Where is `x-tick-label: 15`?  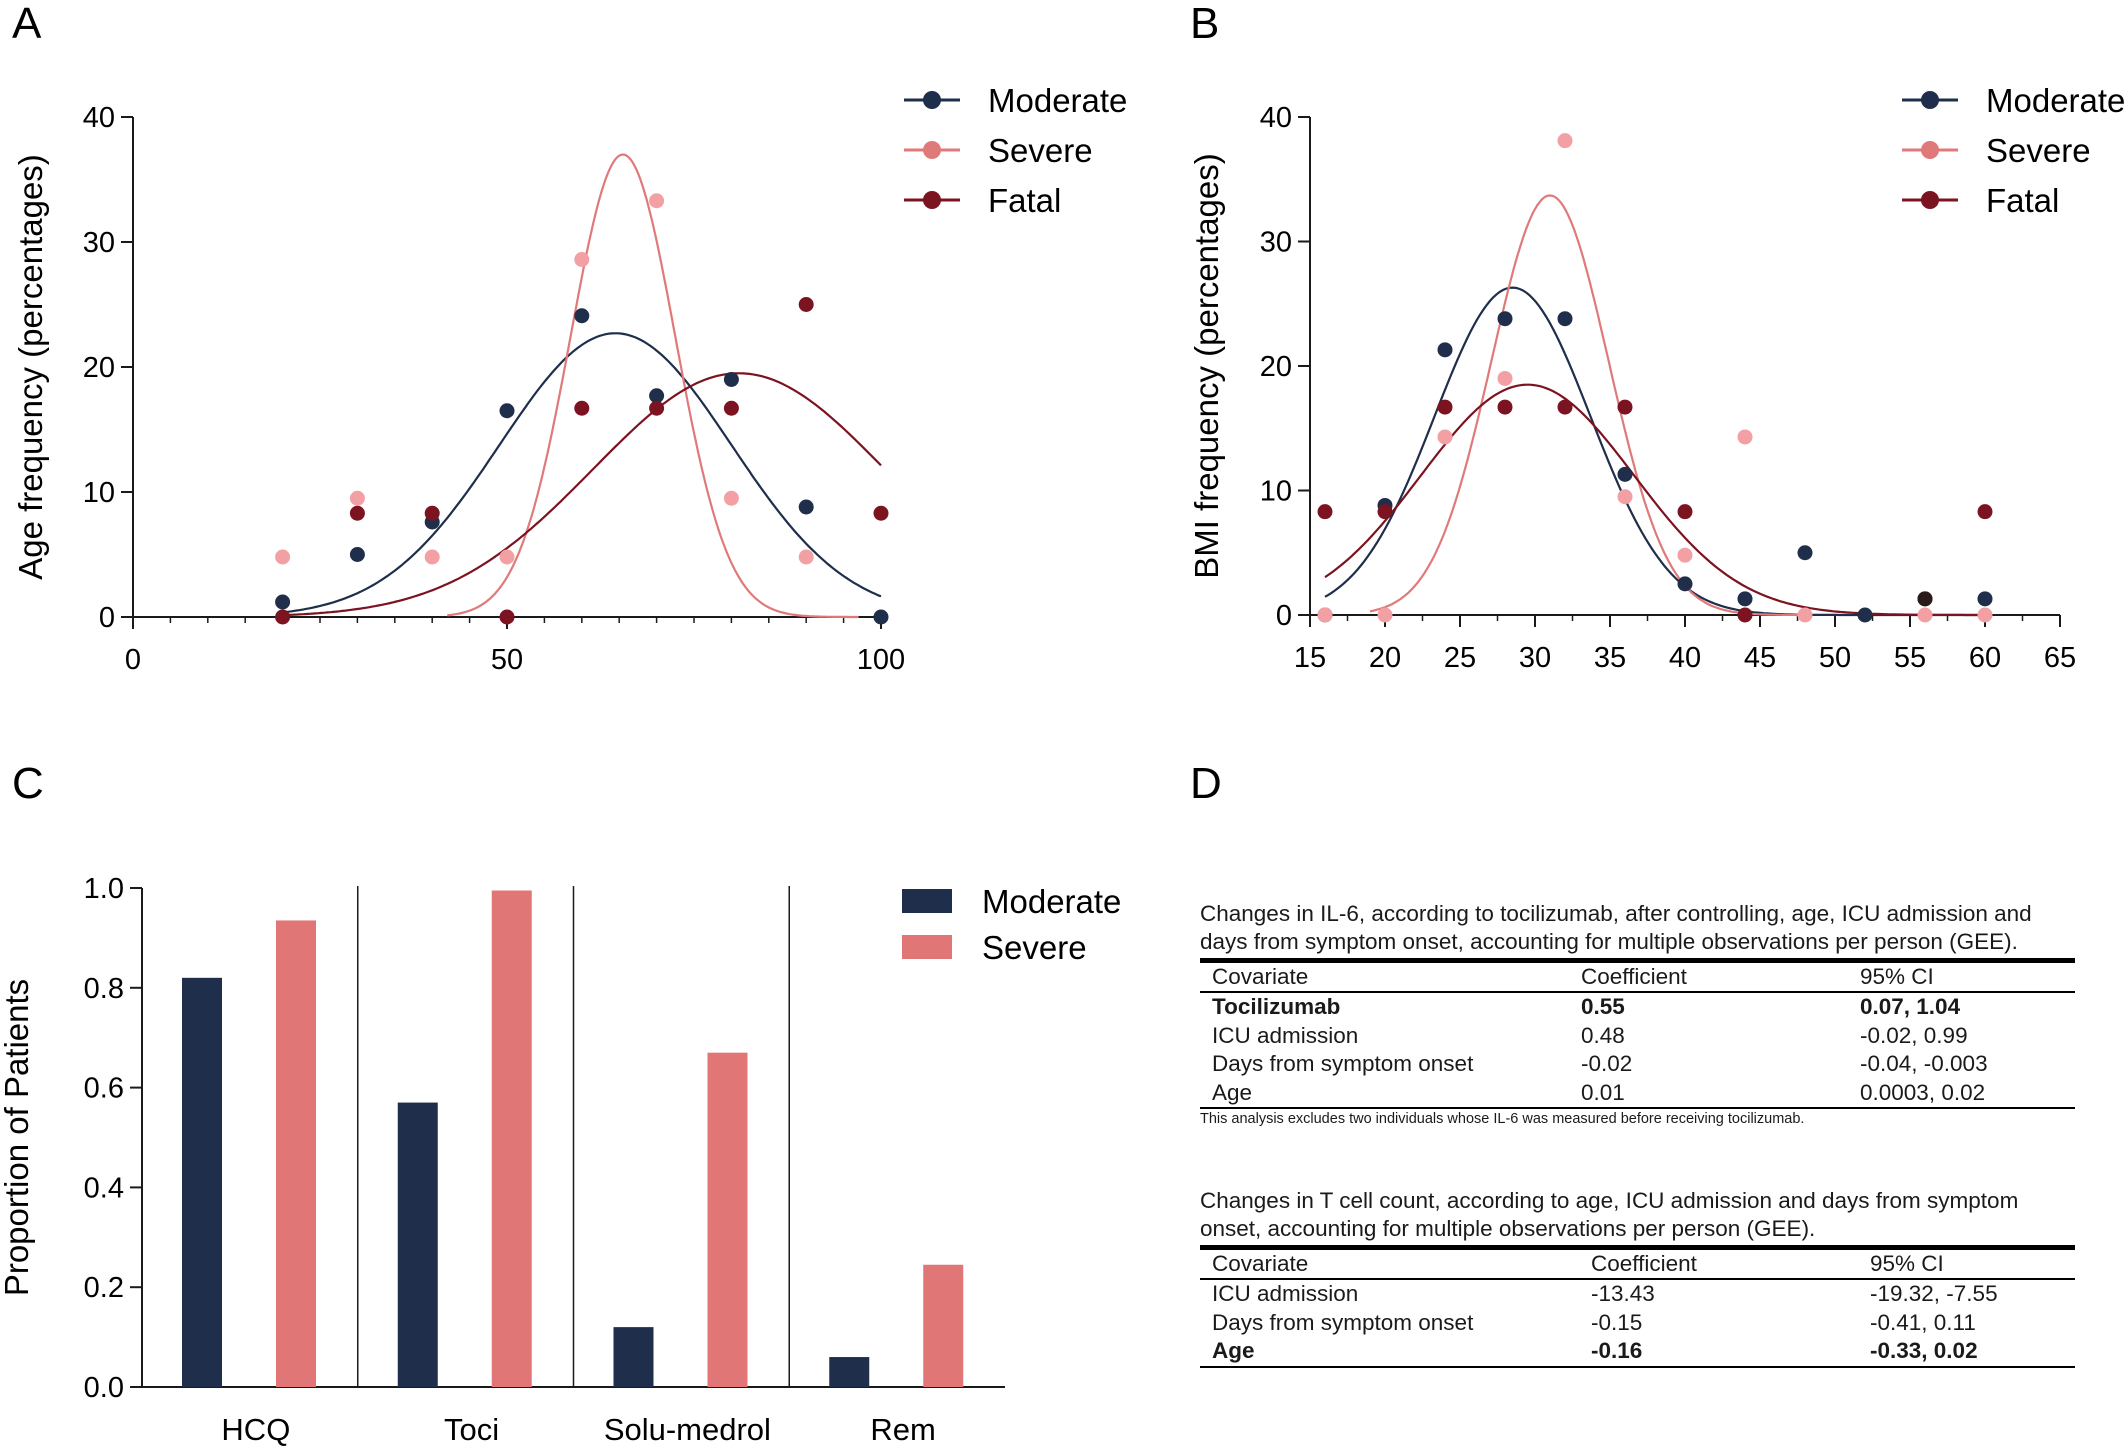
x-tick-label: 15 is located at coordinates (1310, 658).